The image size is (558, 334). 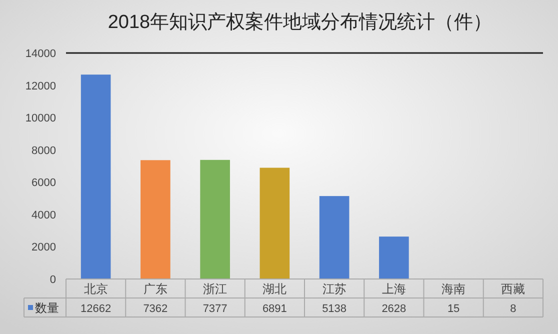 What do you see at coordinates (40, 118) in the screenshot?
I see `y-tick-label: 10000` at bounding box center [40, 118].